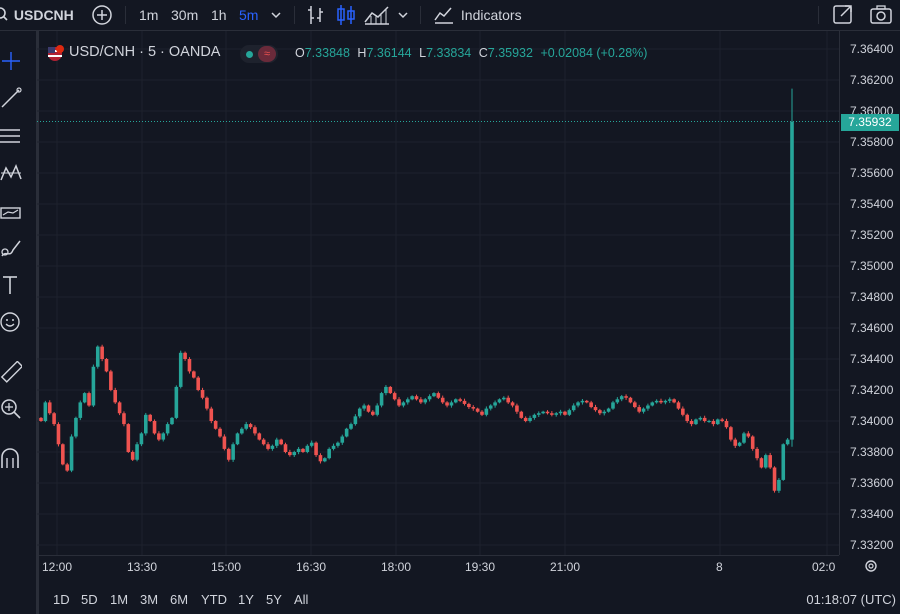 This screenshot has width=900, height=614. Describe the element at coordinates (11, 136) in the screenshot. I see `horizontal-lines-icon` at that location.